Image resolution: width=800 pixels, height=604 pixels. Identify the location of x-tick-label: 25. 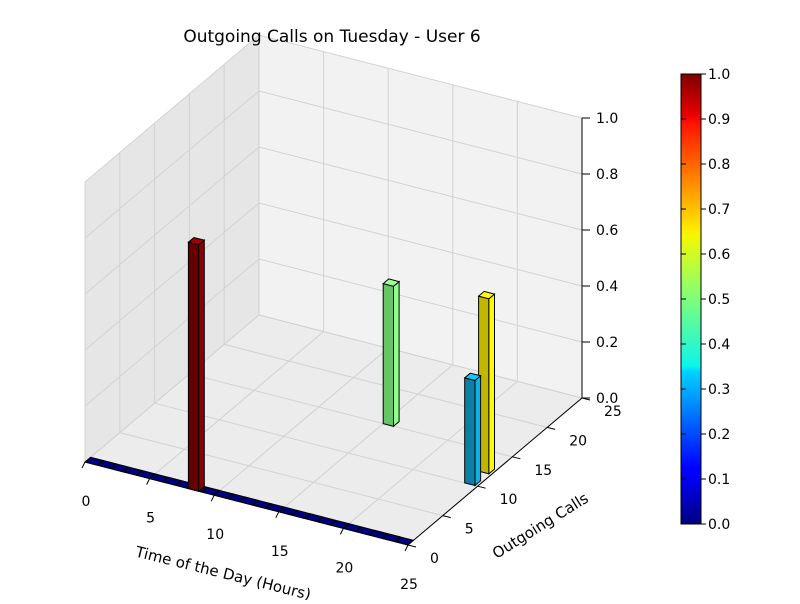
(409, 585).